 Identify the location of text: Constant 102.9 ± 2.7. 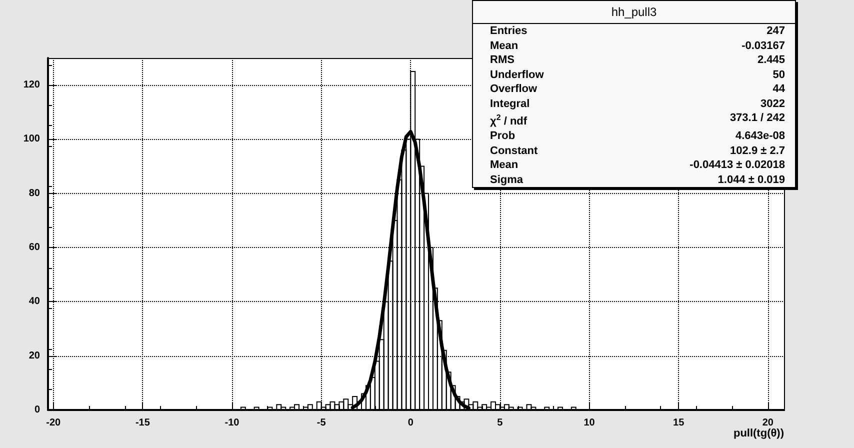
(637, 150).